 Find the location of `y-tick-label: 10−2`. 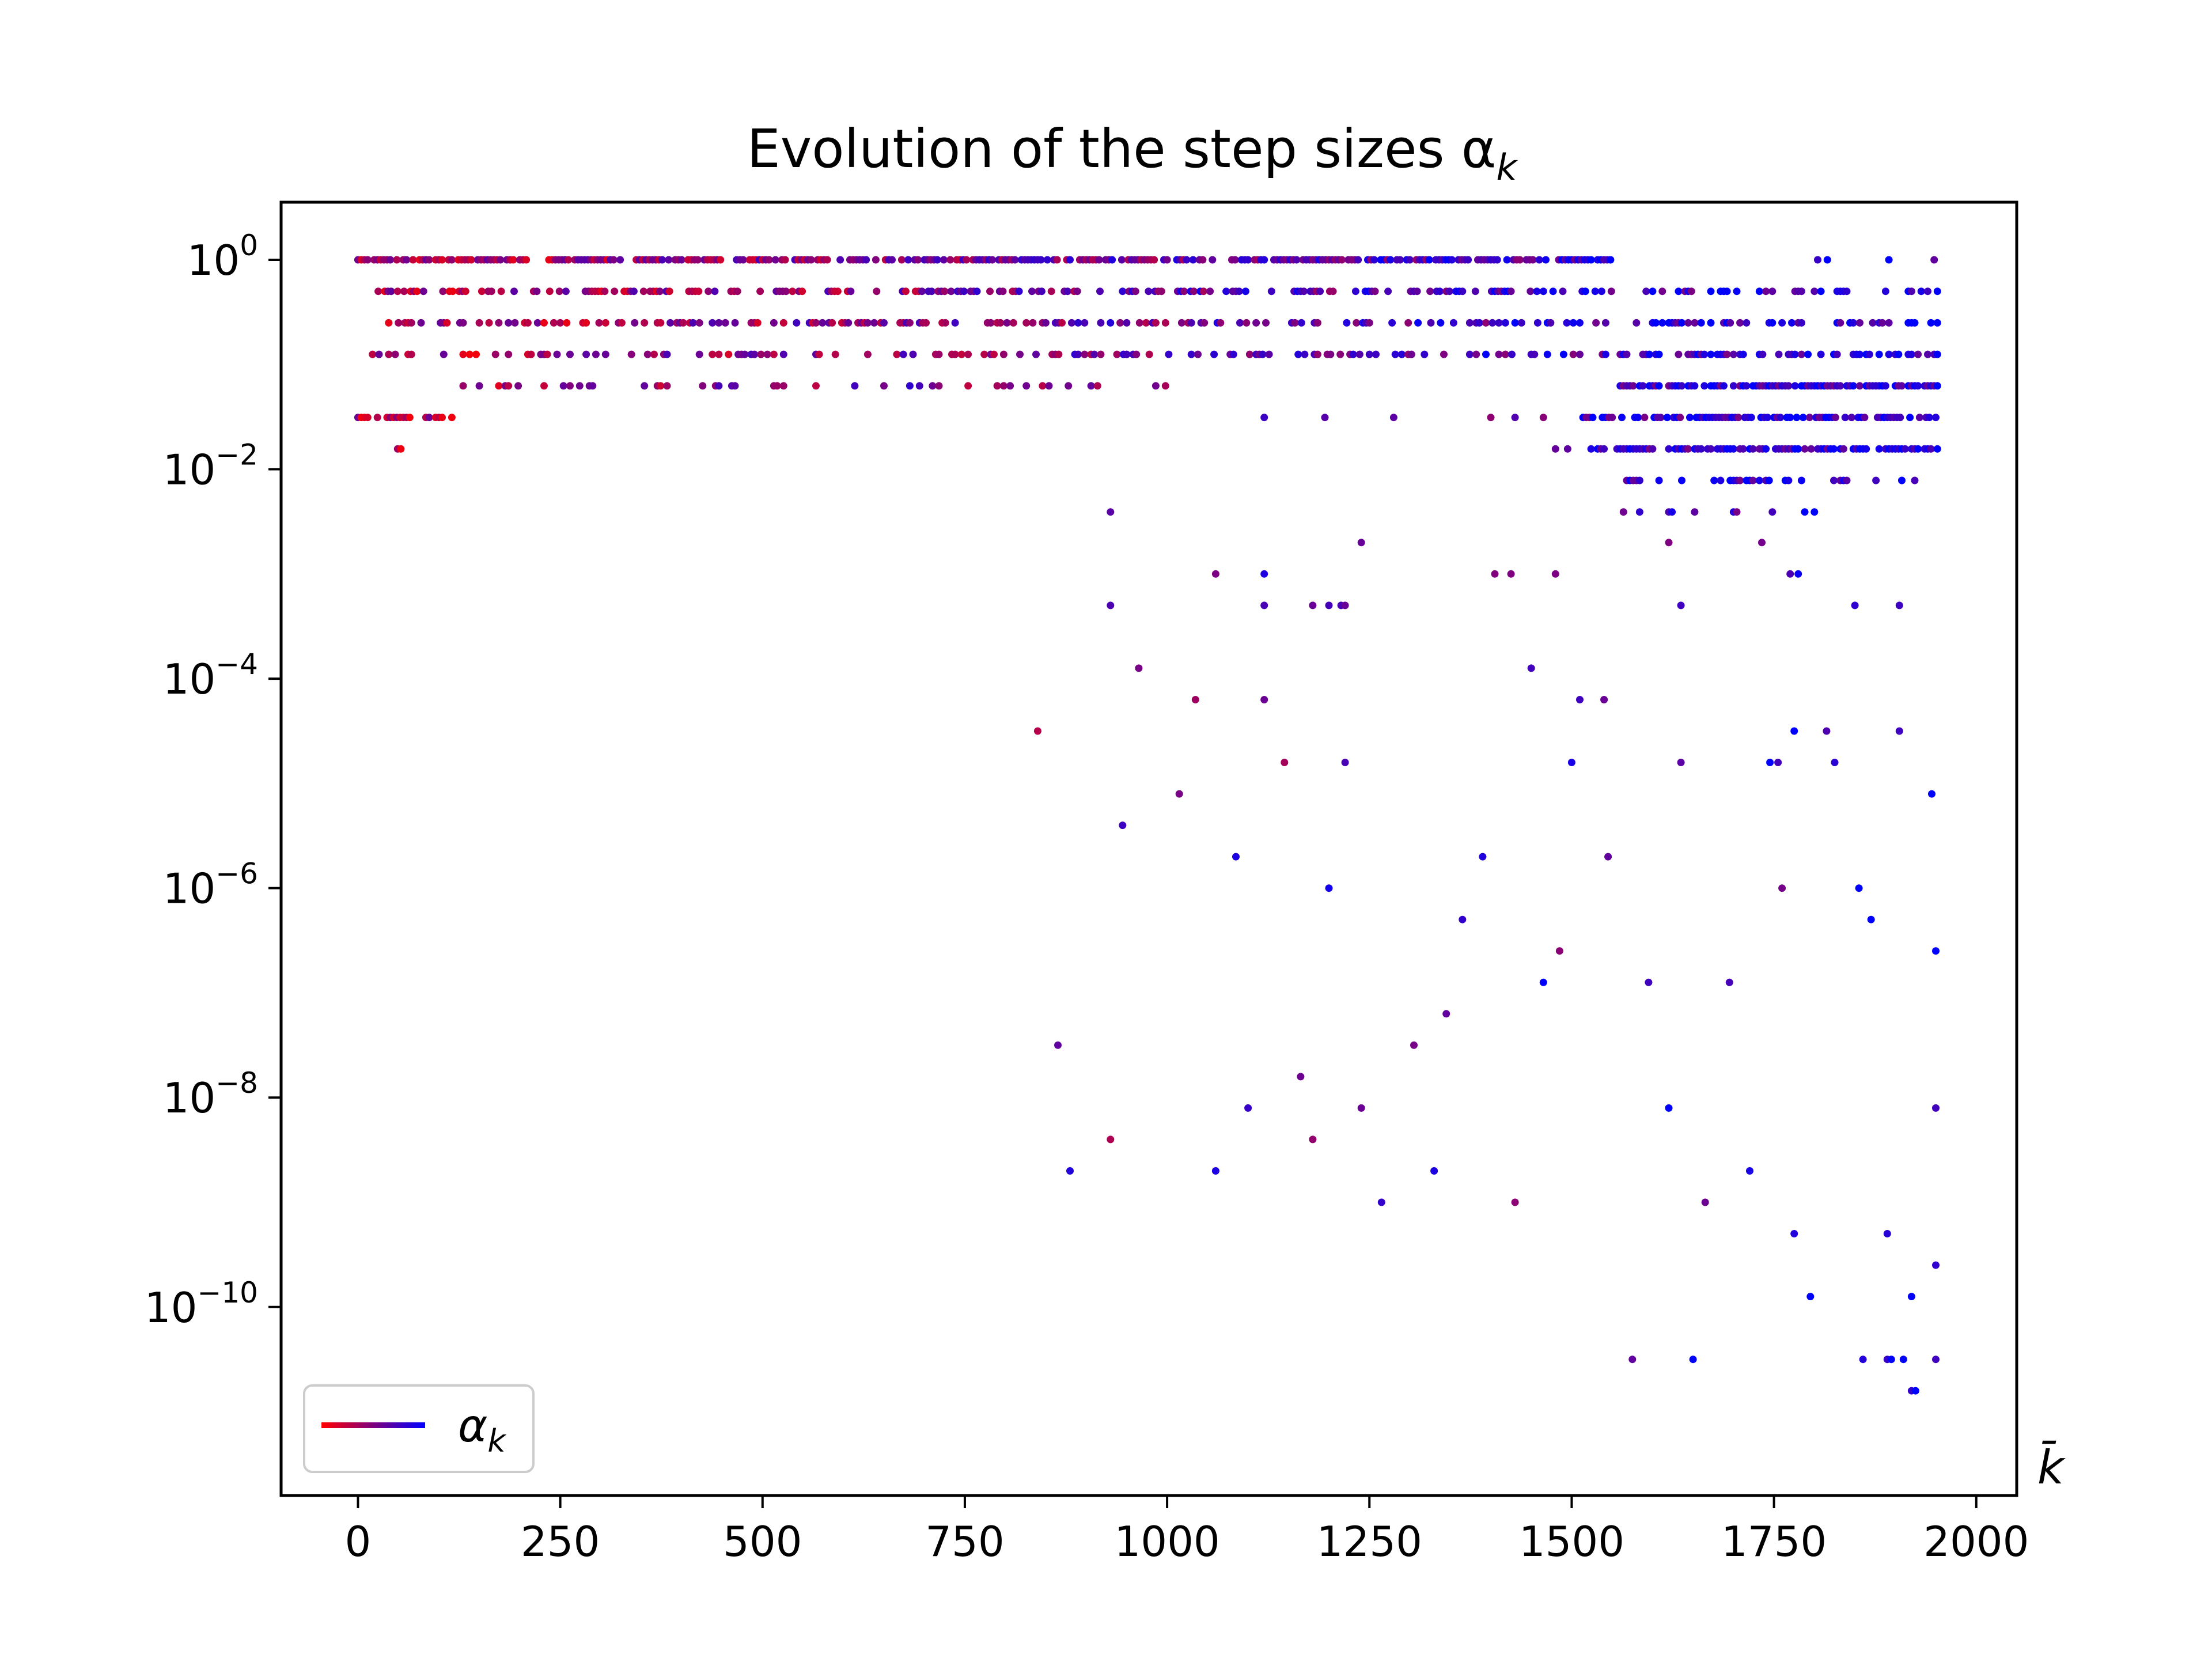

y-tick-label: 10−2 is located at coordinates (210, 466).